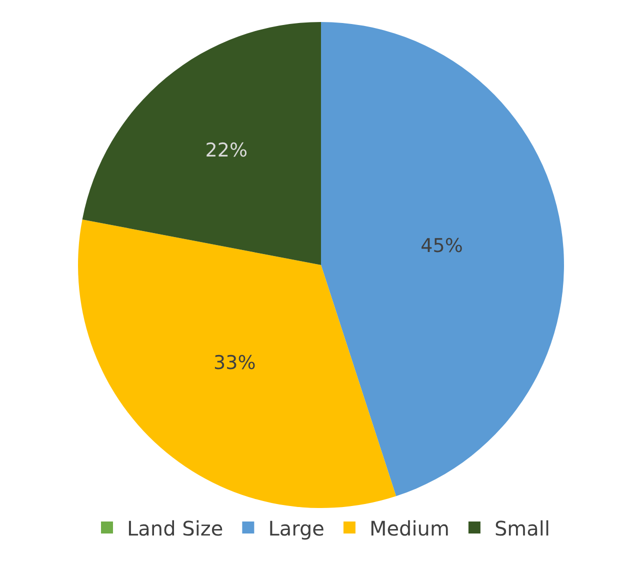 Image resolution: width=642 pixels, height=583 pixels. Describe the element at coordinates (522, 528) in the screenshot. I see `legend-label: Small` at that location.